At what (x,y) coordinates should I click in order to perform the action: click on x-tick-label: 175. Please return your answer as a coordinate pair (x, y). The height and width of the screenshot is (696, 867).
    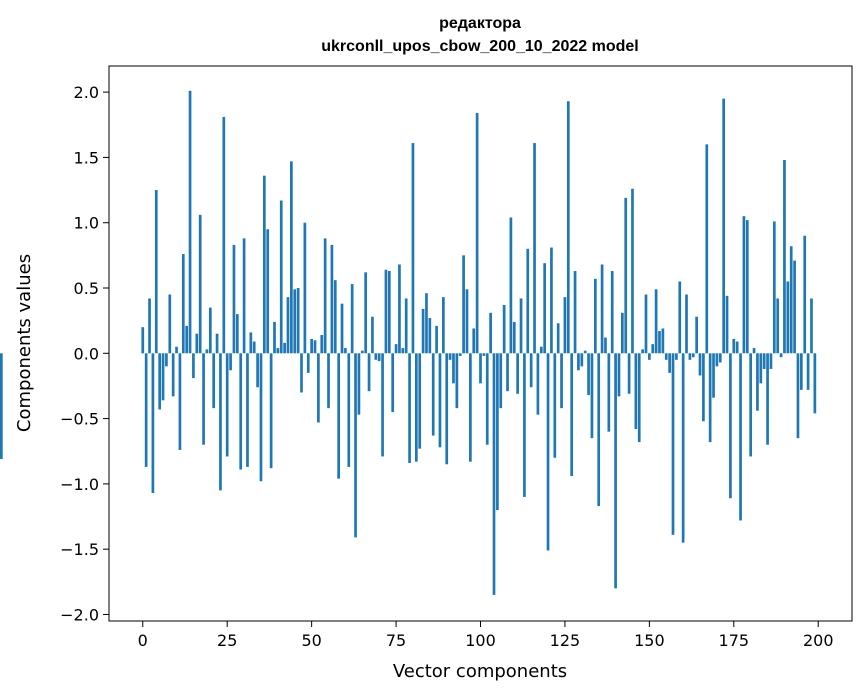
    Looking at the image, I should click on (734, 640).